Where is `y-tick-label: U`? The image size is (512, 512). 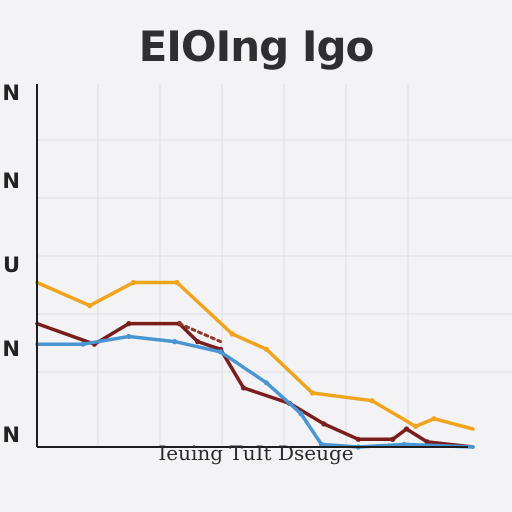
y-tick-label: U is located at coordinates (11, 265).